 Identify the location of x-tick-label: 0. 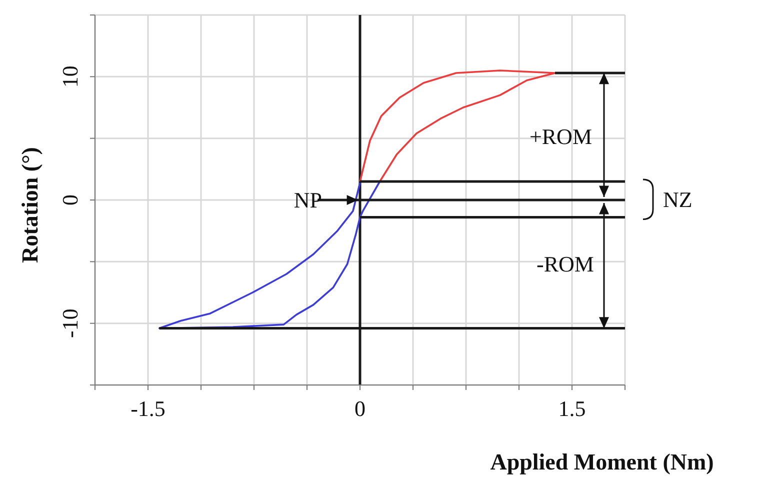
(360, 408).